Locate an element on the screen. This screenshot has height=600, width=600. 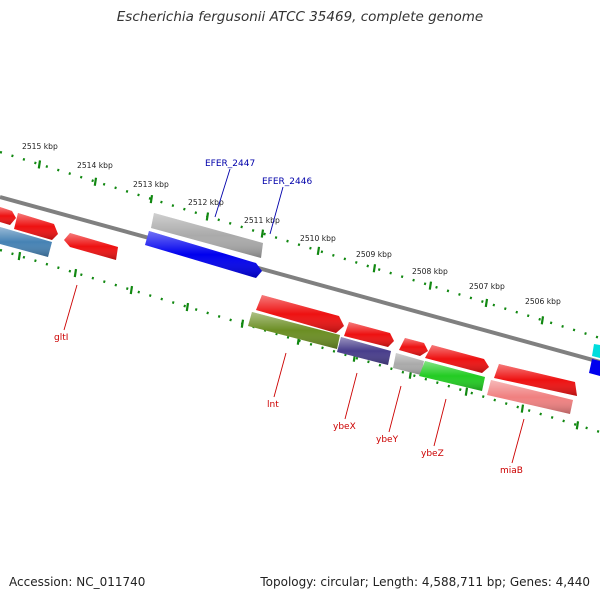
leader-ybeZ is located at coordinates (440, 422).